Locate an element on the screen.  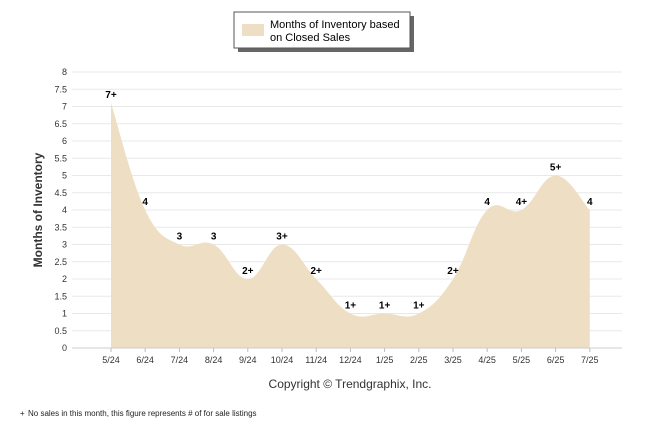
y-tick-label: 7 is located at coordinates (64, 107).